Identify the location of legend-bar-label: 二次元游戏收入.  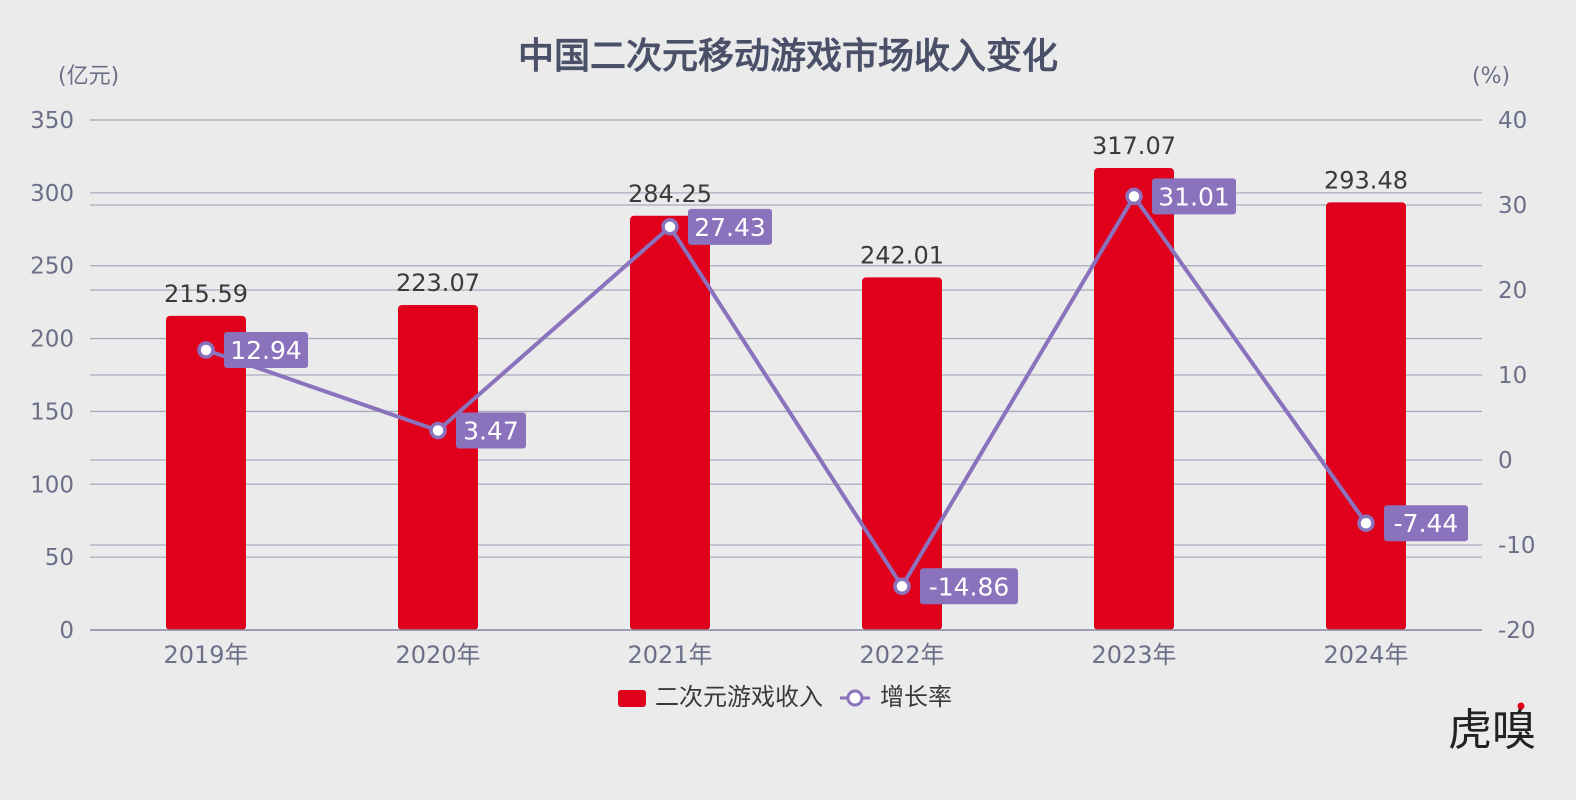
(739, 697).